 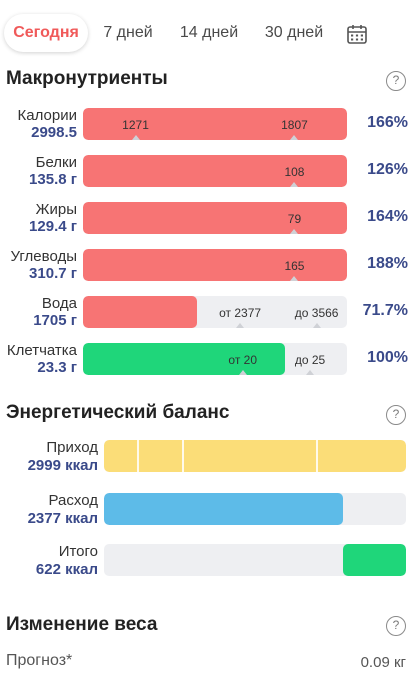 What do you see at coordinates (59, 303) in the screenshot?
I see `macro-label: Вода` at bounding box center [59, 303].